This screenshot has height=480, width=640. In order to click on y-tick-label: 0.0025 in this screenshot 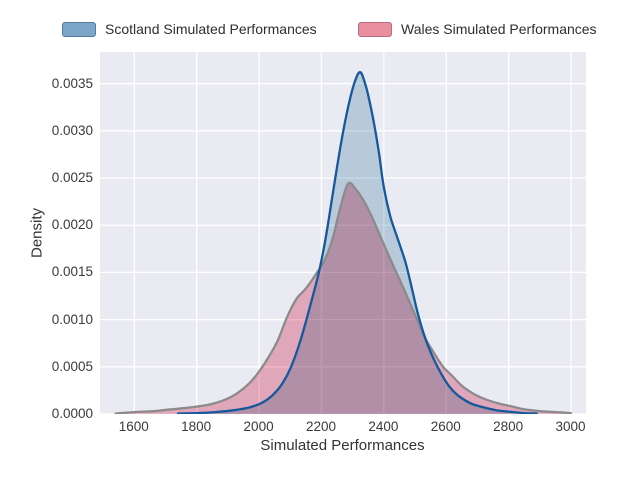, I will do `click(72, 178)`.